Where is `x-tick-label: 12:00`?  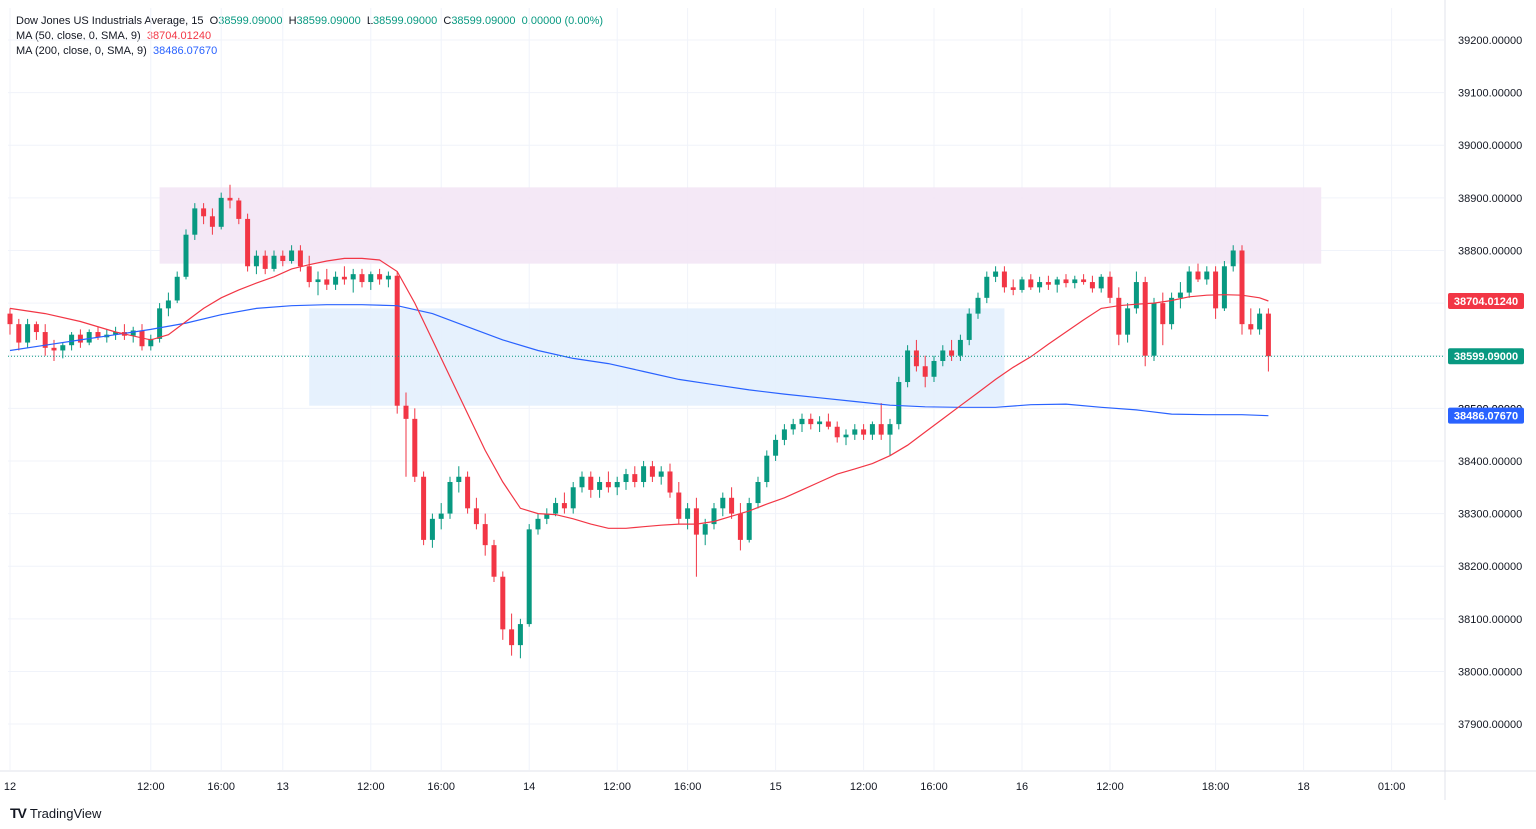
x-tick-label: 12:00 is located at coordinates (151, 787).